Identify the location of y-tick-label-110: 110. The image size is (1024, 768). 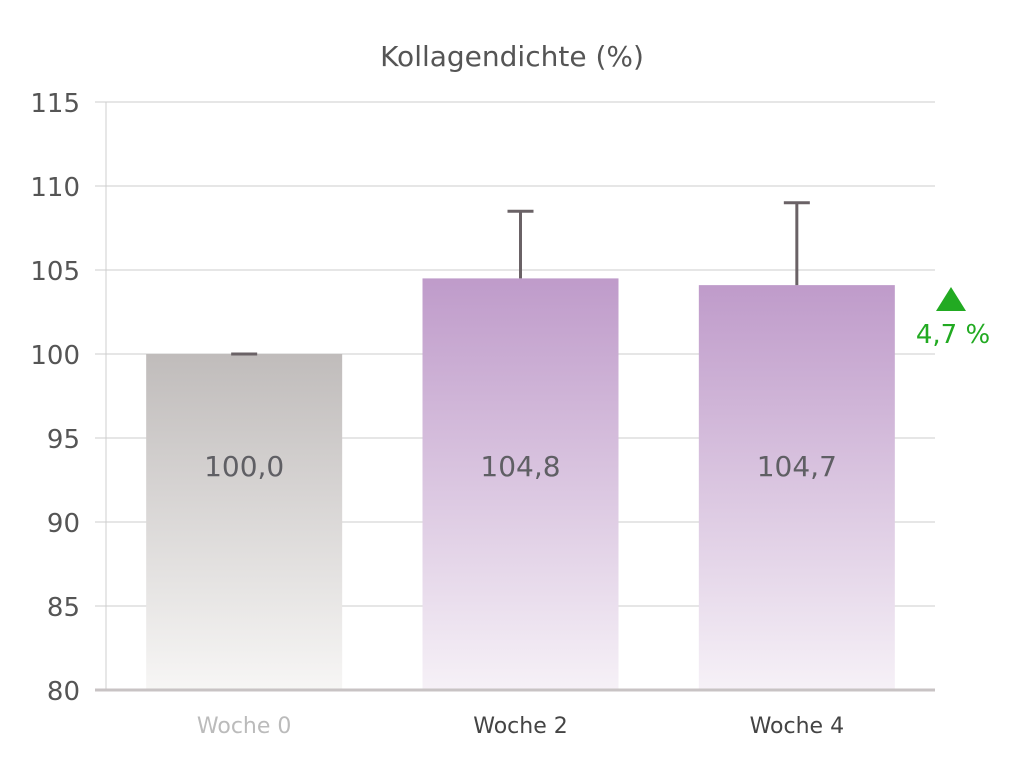
(55, 188).